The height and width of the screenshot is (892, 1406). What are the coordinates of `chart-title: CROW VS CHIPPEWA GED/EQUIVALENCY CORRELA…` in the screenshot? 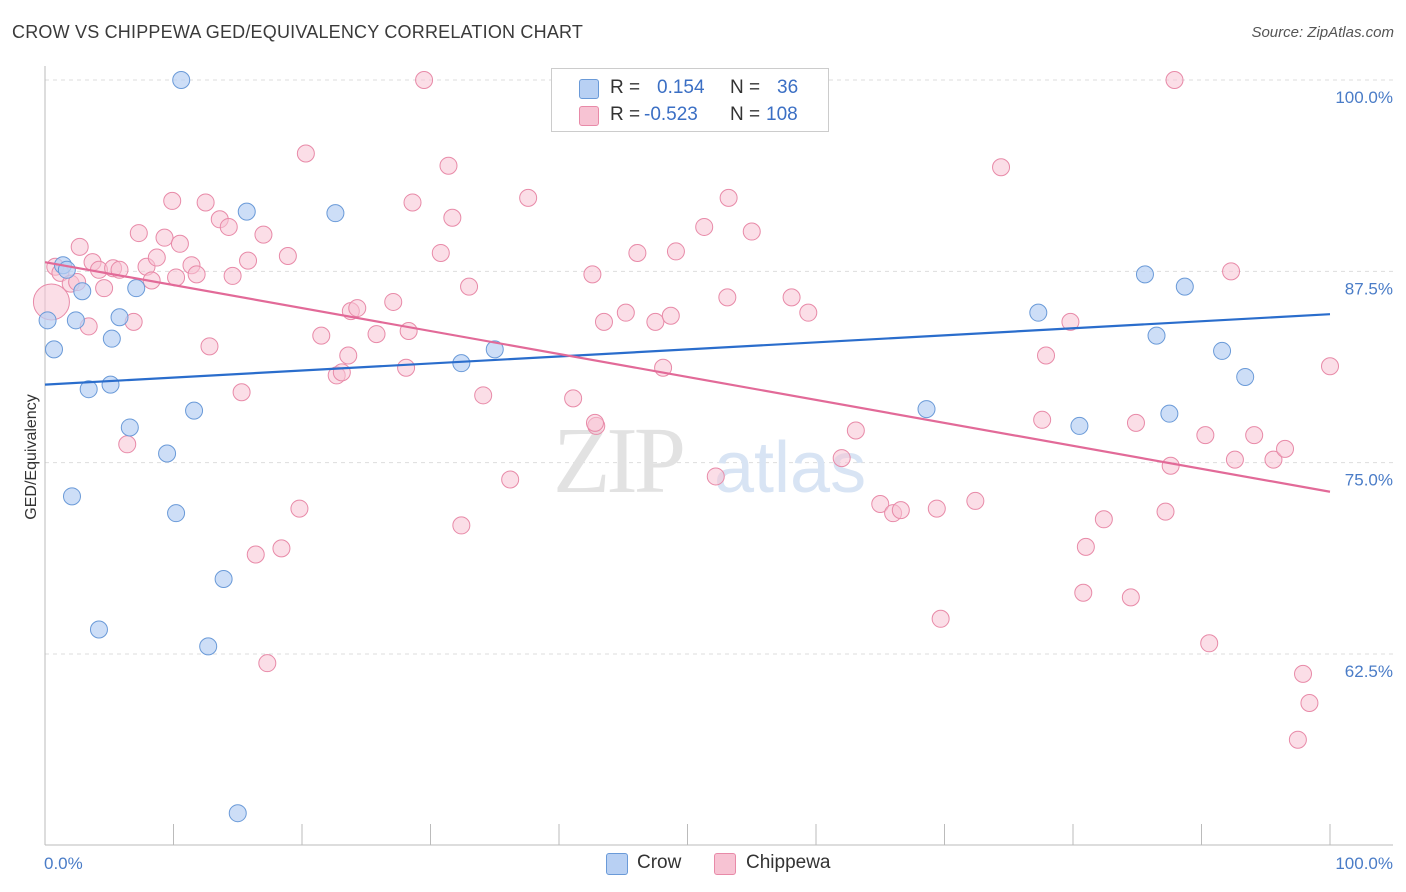 It's located at (298, 32).